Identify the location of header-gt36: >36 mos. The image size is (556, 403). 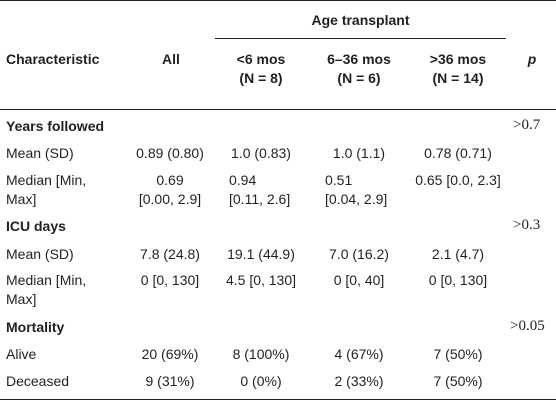
(458, 59).